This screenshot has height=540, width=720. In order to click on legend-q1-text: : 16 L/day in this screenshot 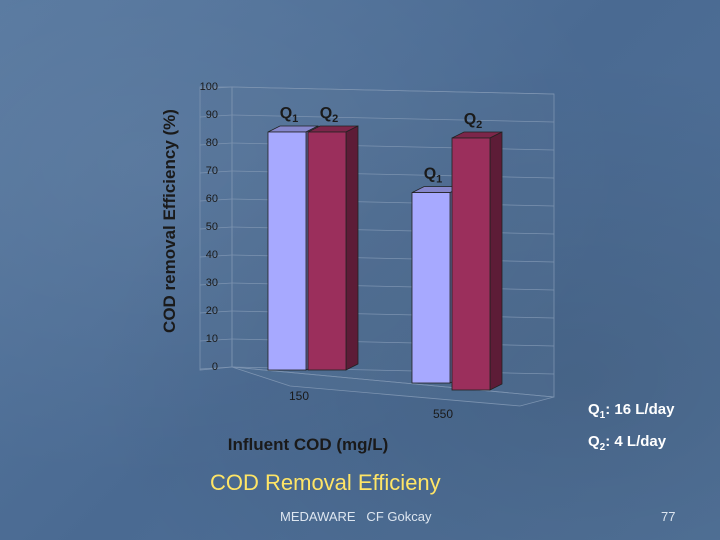, I will do `click(640, 409)`.